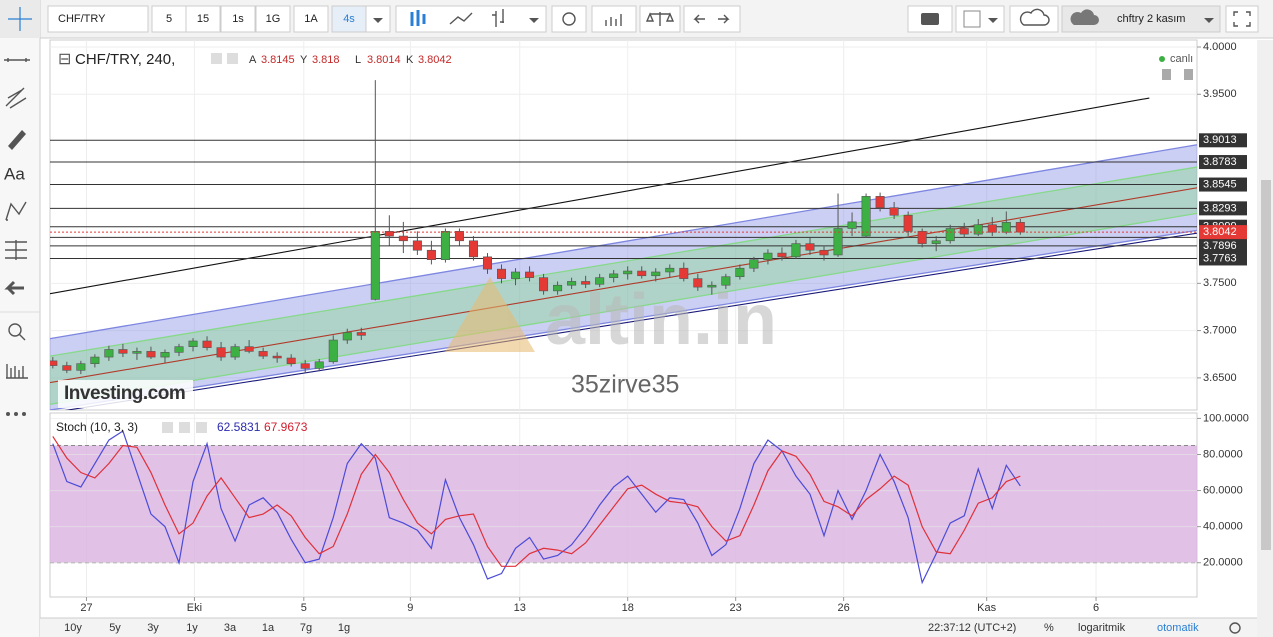 This screenshot has width=1273, height=637. What do you see at coordinates (306, 628) in the screenshot?
I see `range-button: 7g` at bounding box center [306, 628].